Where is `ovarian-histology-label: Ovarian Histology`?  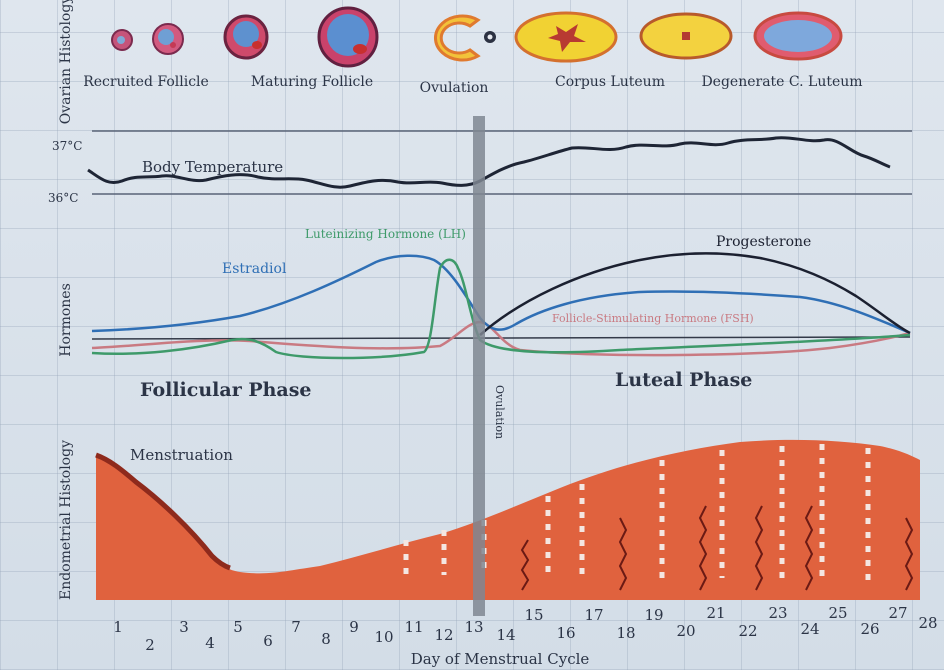 ovarian-histology-label: Ovarian Histology is located at coordinates (66, 62).